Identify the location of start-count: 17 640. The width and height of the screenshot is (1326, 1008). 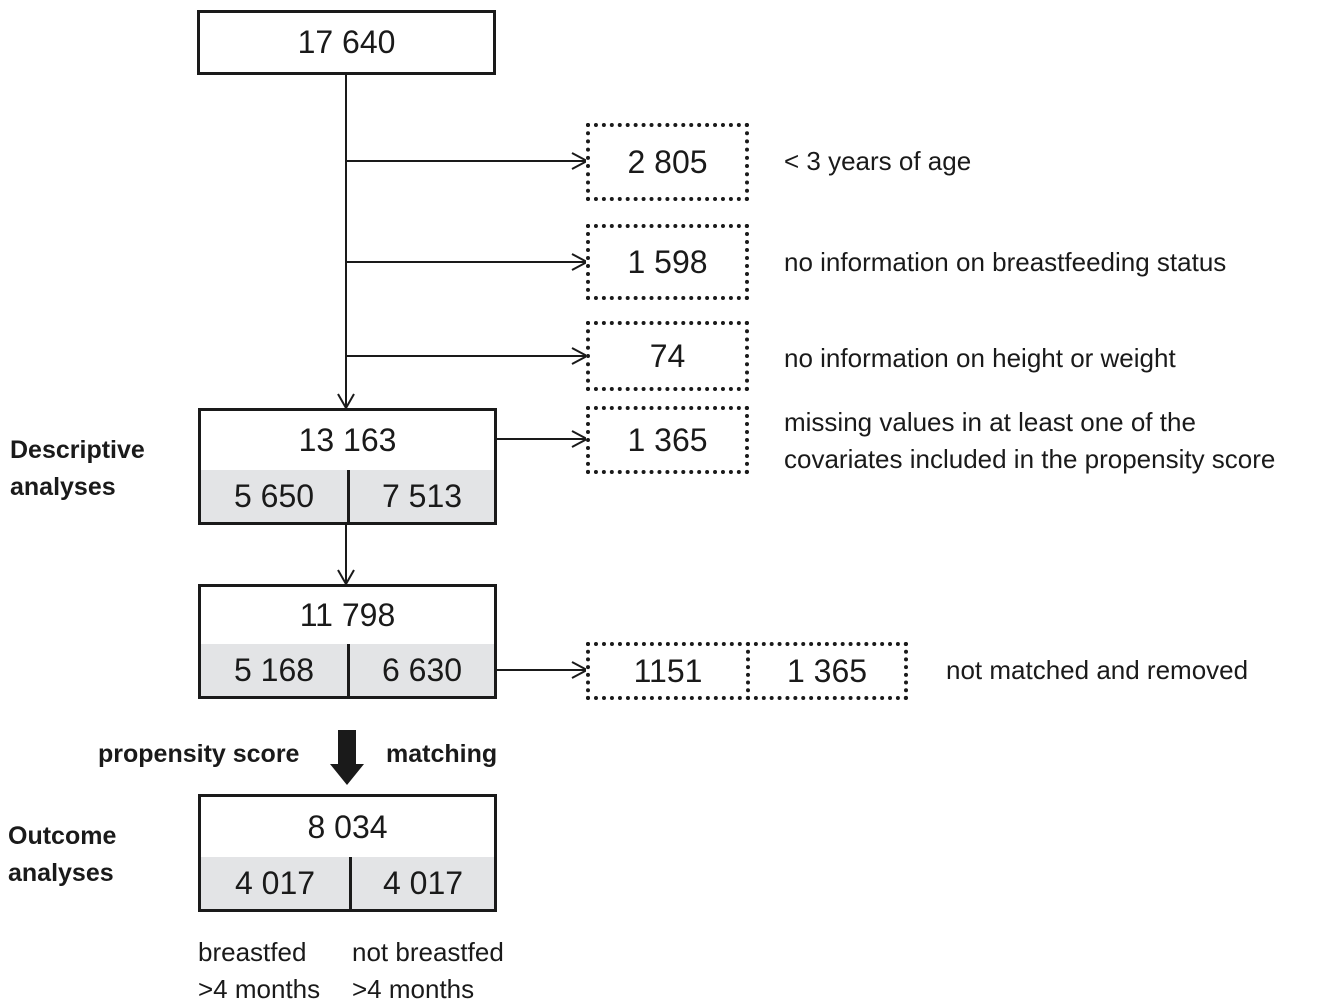
(346, 42).